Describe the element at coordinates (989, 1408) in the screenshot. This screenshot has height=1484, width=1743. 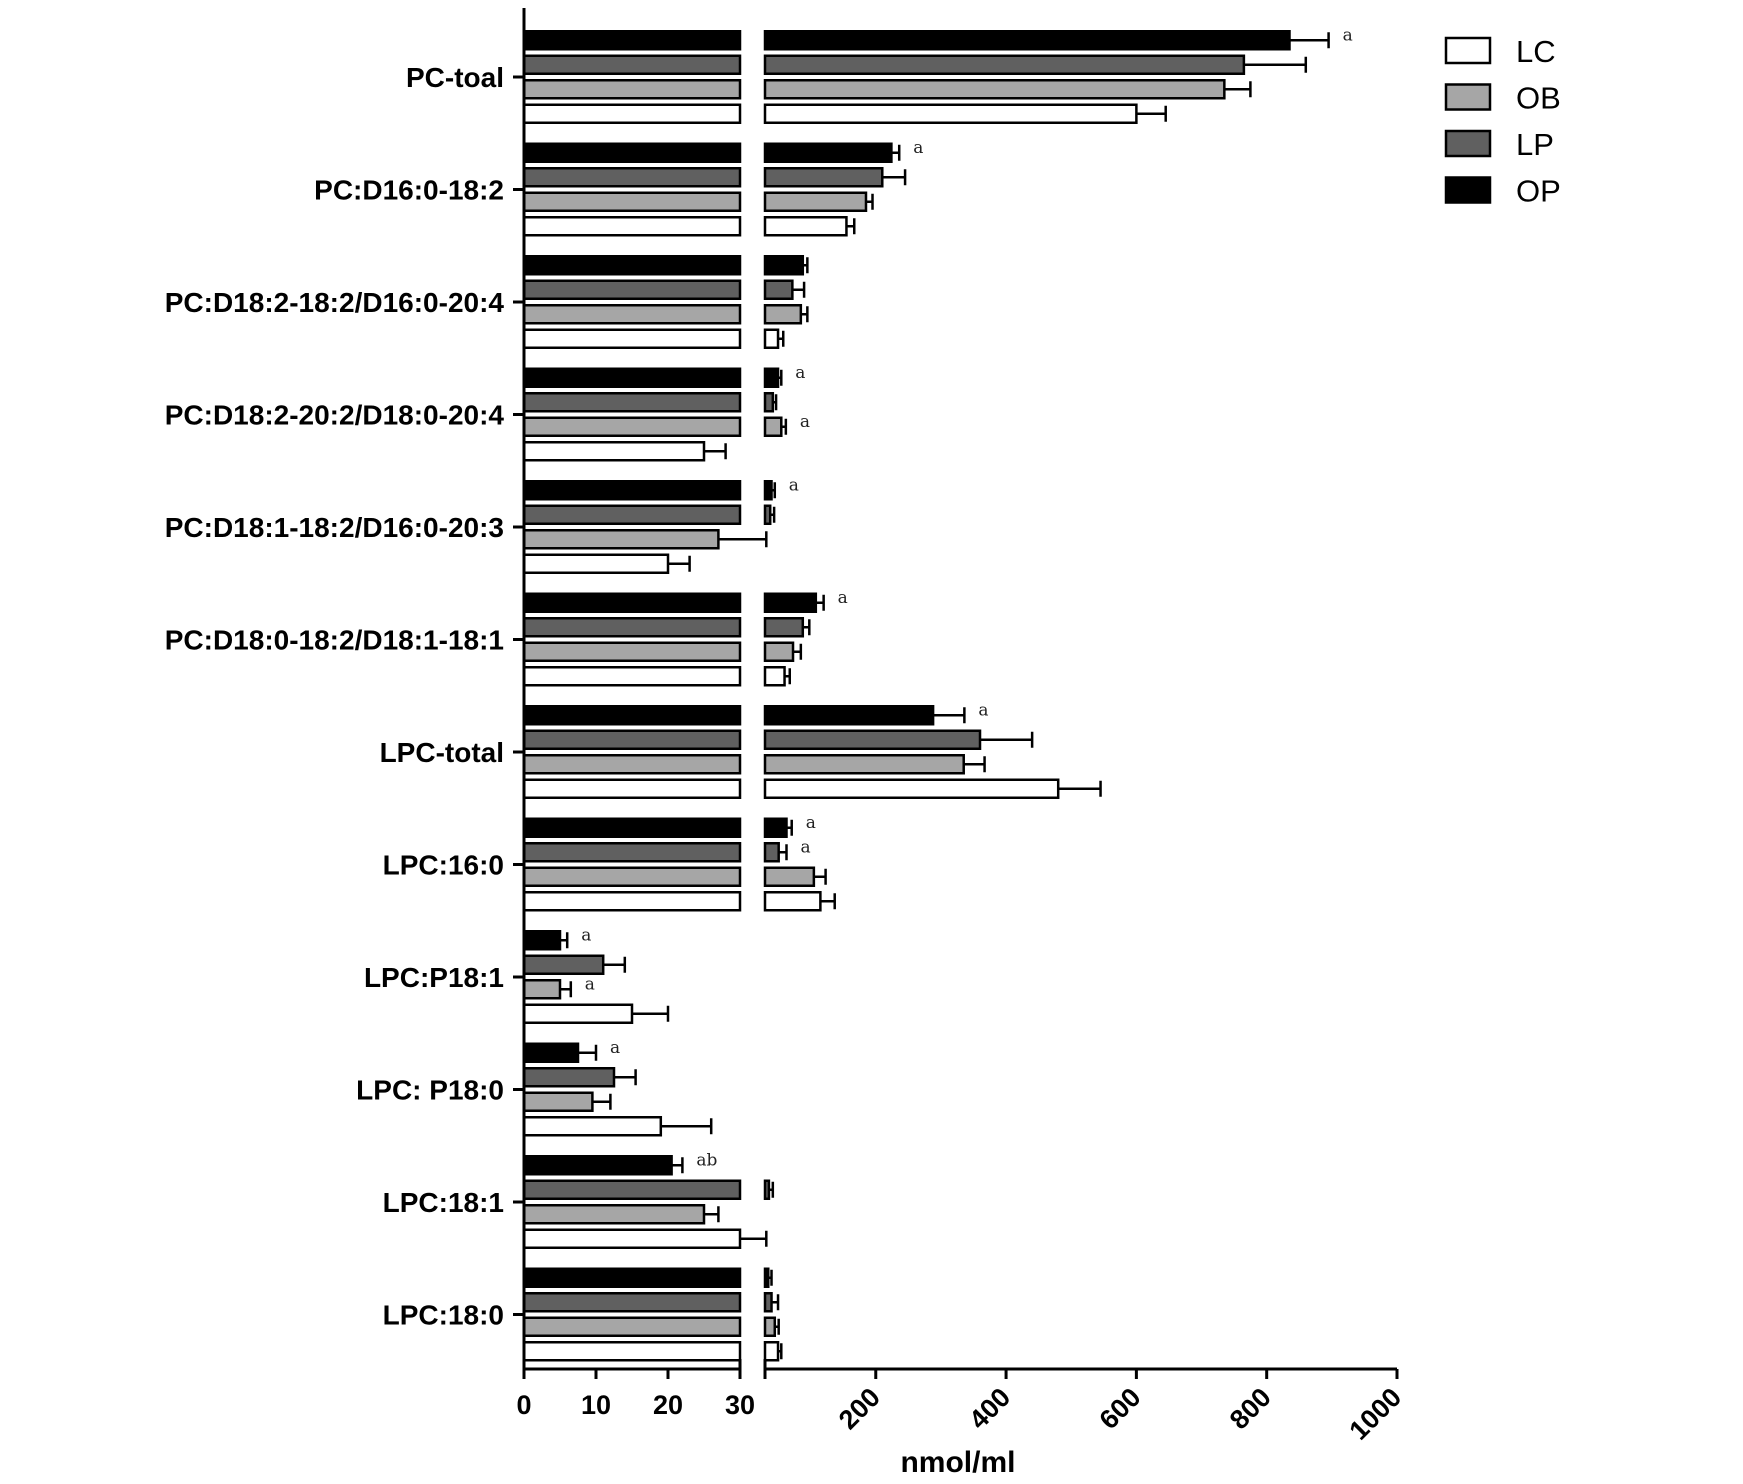
I see `x-tick-label-400: 400` at that location.